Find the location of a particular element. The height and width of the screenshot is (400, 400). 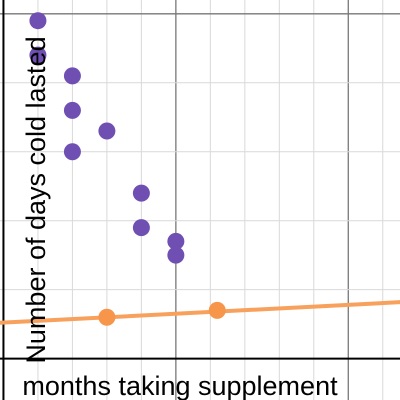

y-axis-label: Number of days cold lasted is located at coordinates (36, 199).